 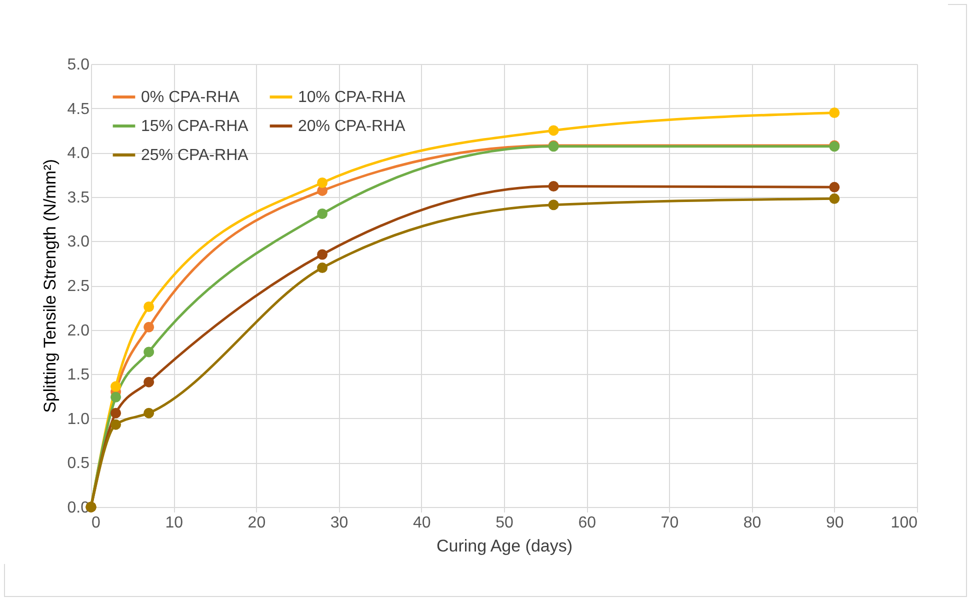 I want to click on x-tick-label: 30, so click(x=339, y=523).